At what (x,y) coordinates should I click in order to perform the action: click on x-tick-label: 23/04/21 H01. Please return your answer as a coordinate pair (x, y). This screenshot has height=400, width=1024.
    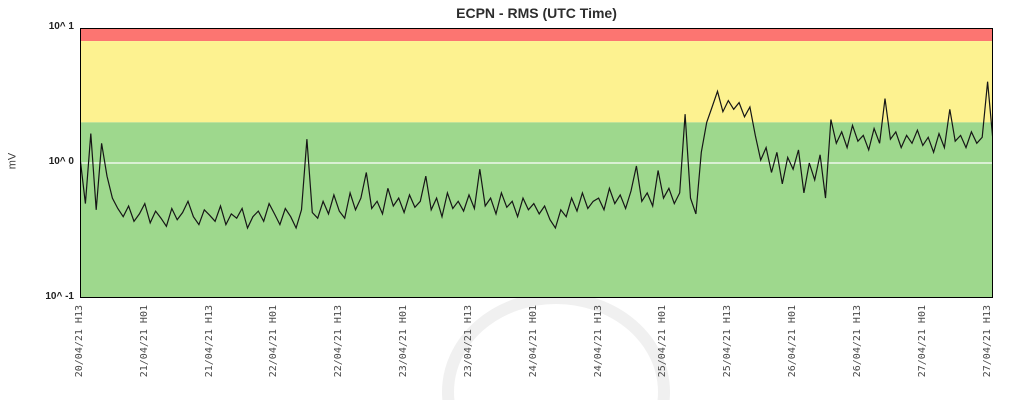
    Looking at the image, I should click on (404, 341).